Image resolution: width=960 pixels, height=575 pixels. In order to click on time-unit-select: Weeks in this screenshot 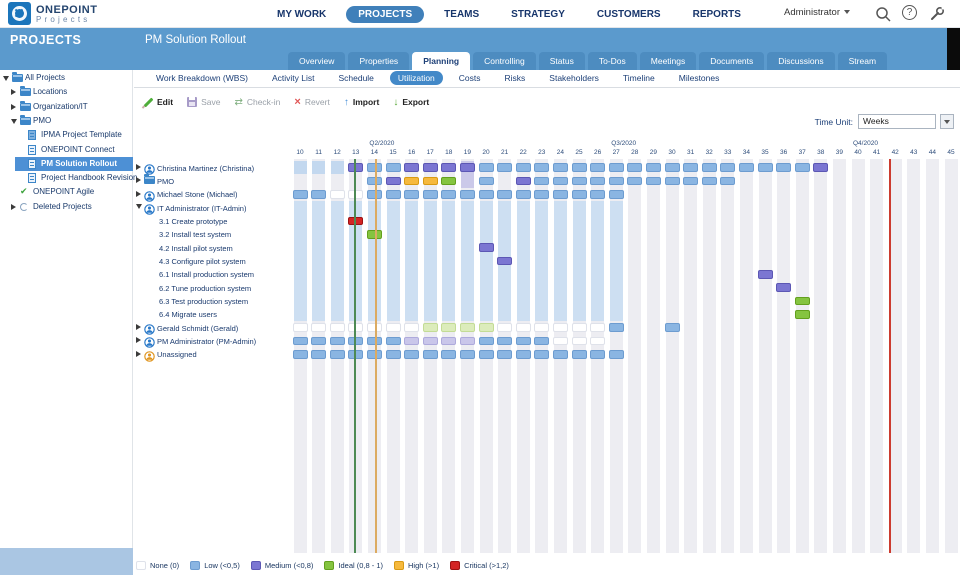, I will do `click(897, 121)`.